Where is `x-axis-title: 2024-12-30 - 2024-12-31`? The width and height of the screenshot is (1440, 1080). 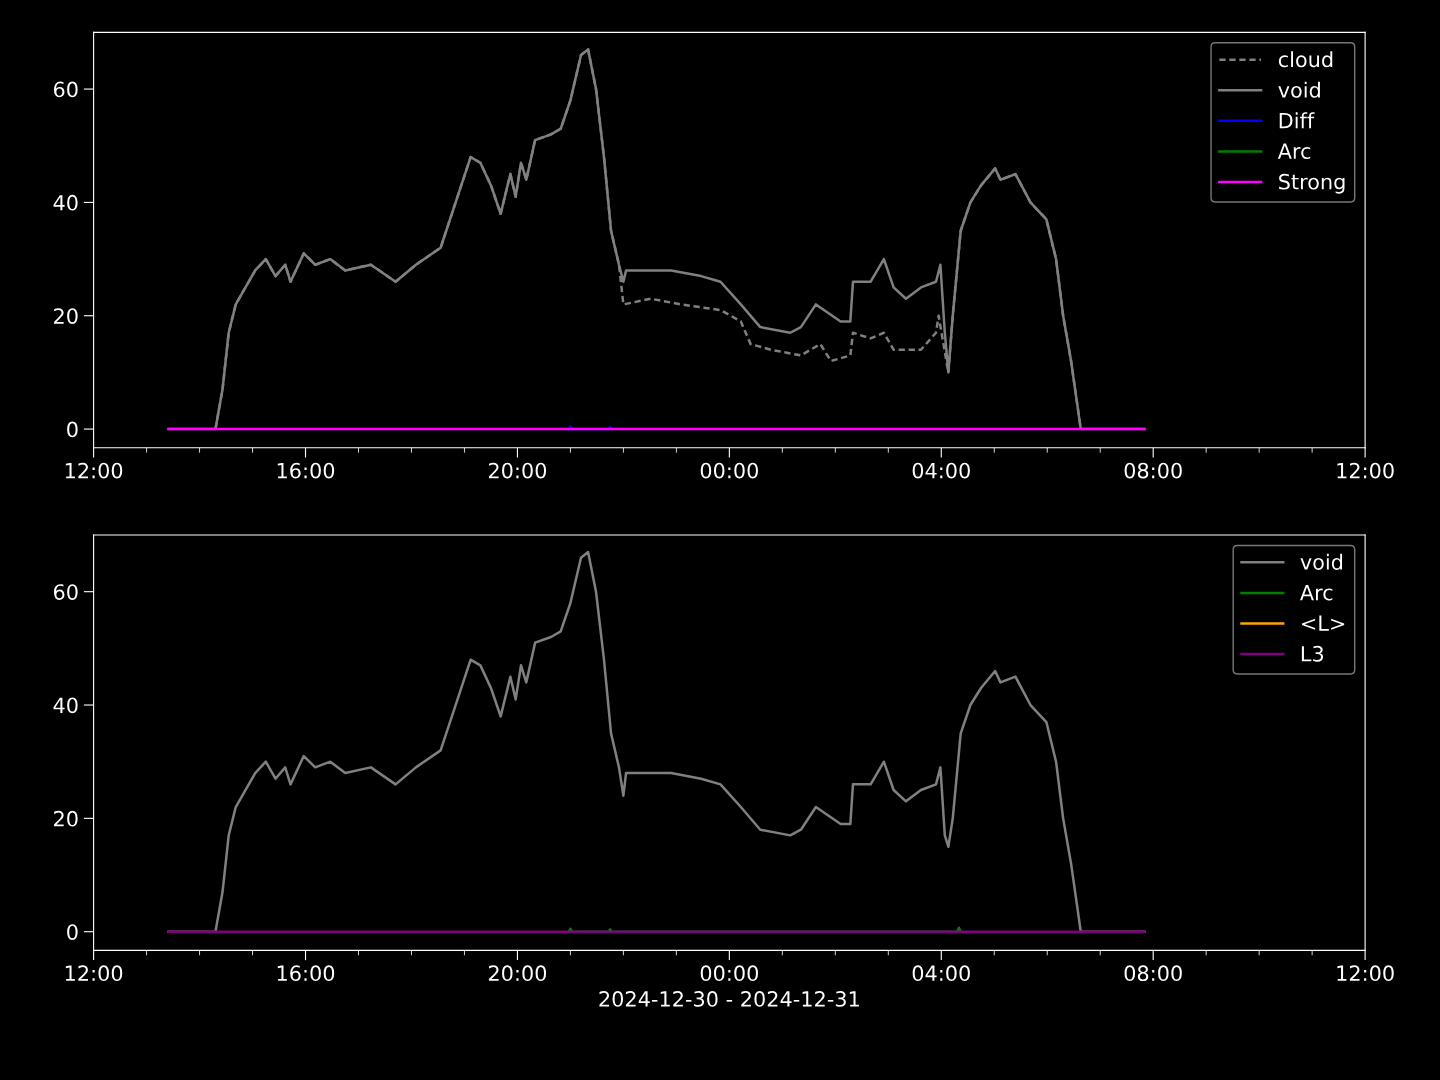
x-axis-title: 2024-12-30 - 2024-12-31 is located at coordinates (729, 999).